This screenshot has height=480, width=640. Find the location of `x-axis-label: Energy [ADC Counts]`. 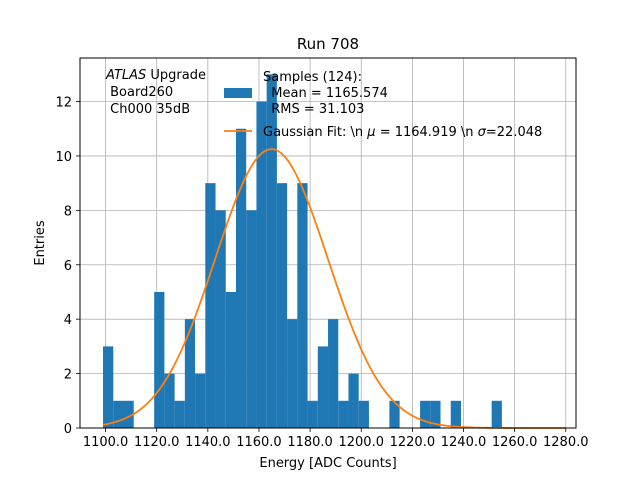

x-axis-label: Energy [ADC Counts] is located at coordinates (327, 463).